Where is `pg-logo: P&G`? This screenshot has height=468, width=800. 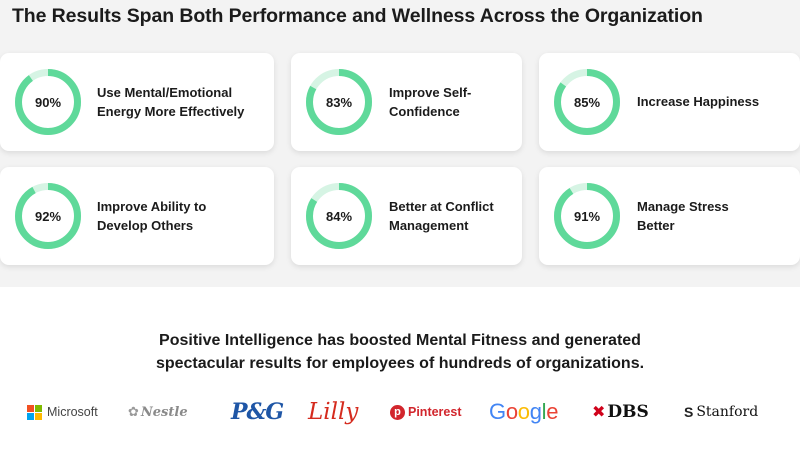
pg-logo: P&G is located at coordinates (257, 412).